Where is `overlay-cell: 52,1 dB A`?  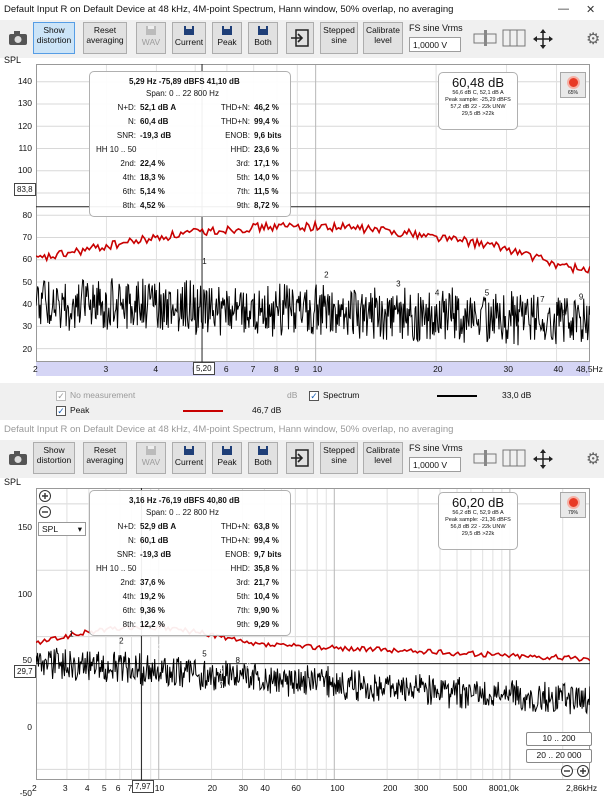
overlay-cell: 52,1 dB A is located at coordinates (158, 107).